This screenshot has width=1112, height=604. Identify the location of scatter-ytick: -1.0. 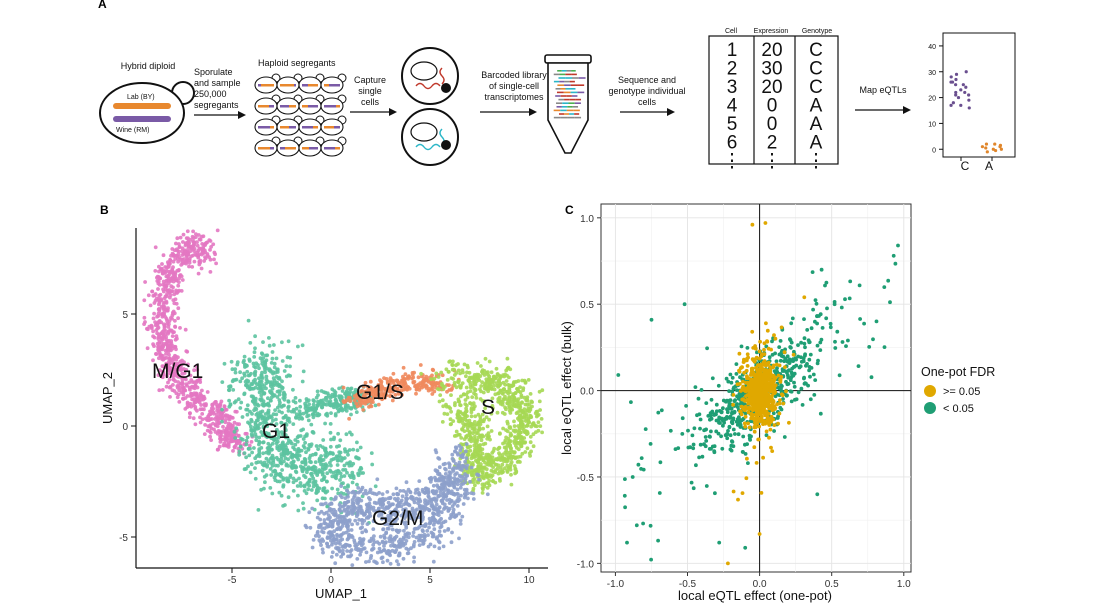
(586, 564).